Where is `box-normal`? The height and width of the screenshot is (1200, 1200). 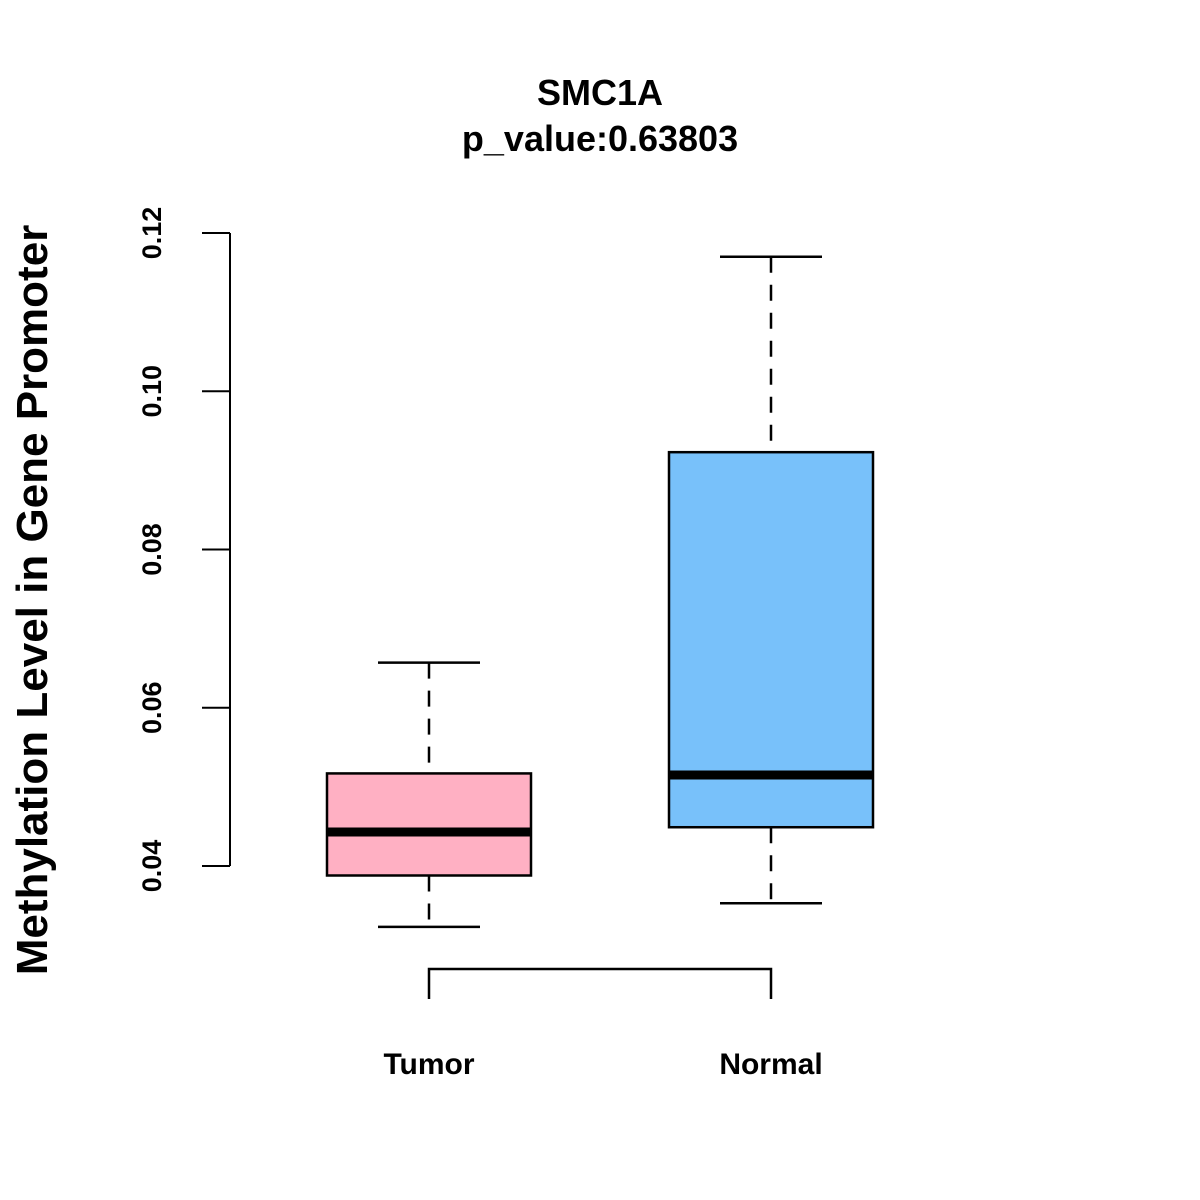 box-normal is located at coordinates (771, 580).